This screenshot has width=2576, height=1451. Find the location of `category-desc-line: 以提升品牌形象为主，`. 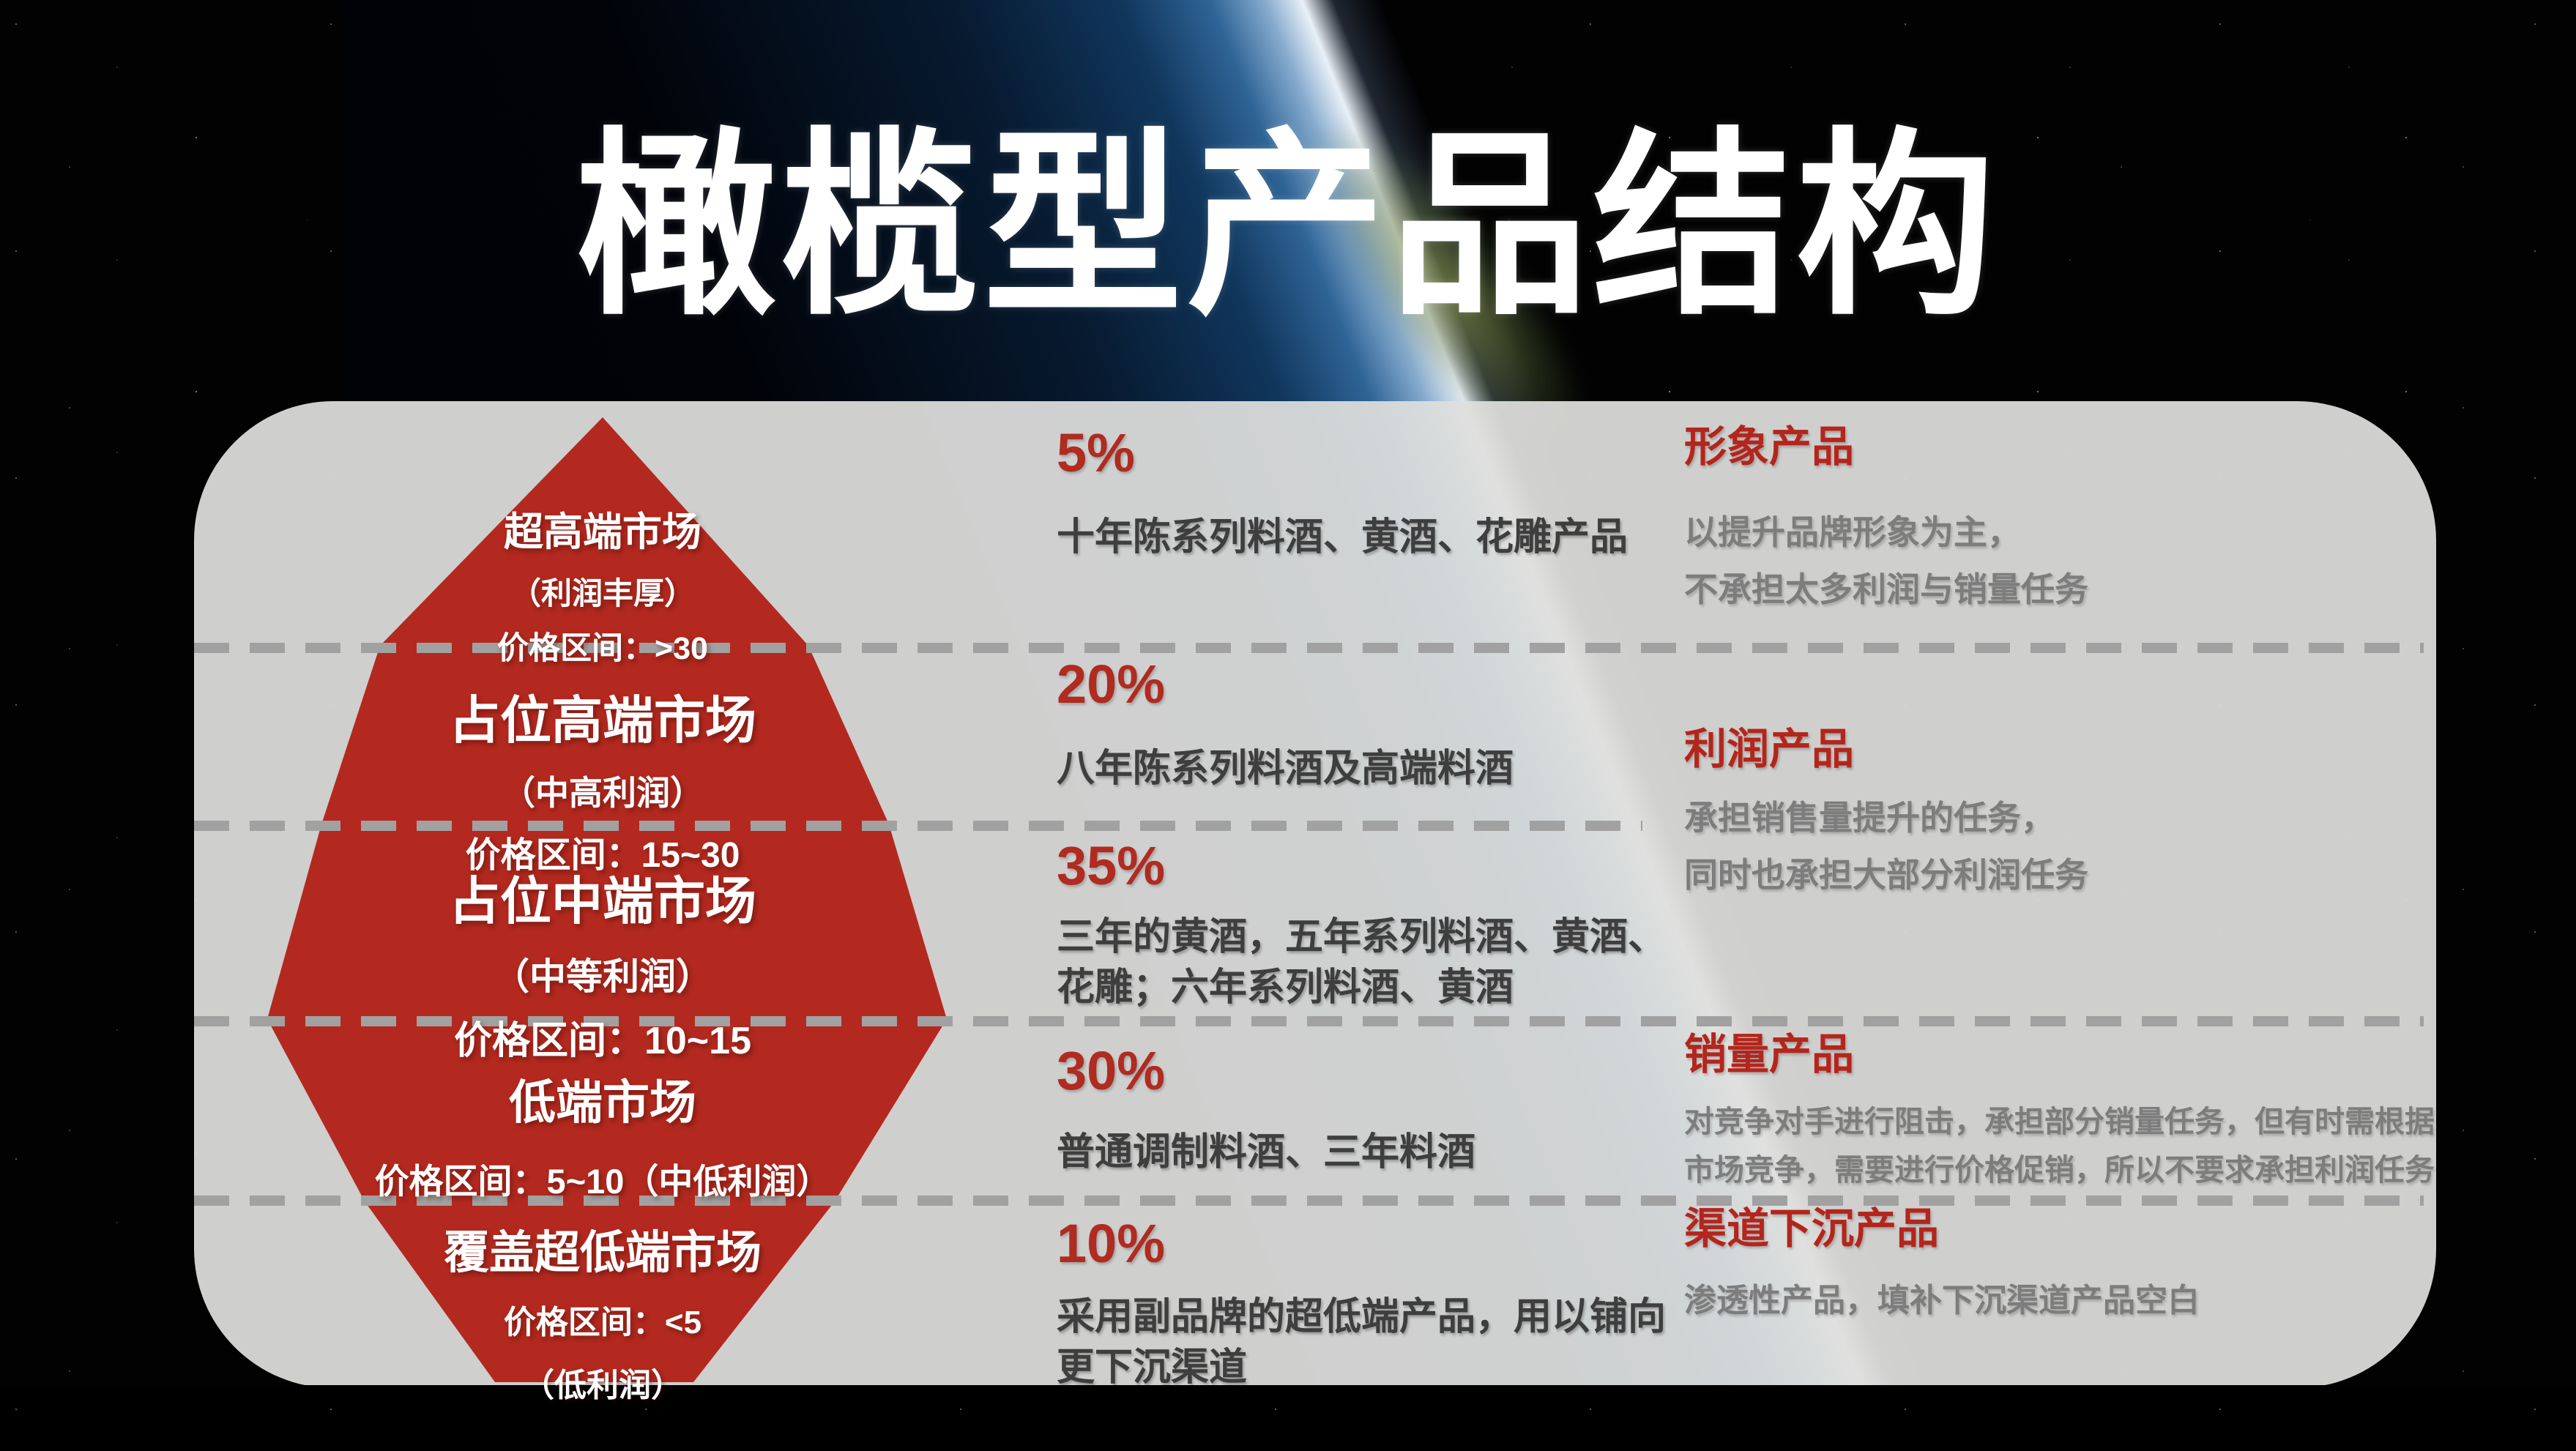

category-desc-line: 以提升品牌形象为主， is located at coordinates (1852, 532).